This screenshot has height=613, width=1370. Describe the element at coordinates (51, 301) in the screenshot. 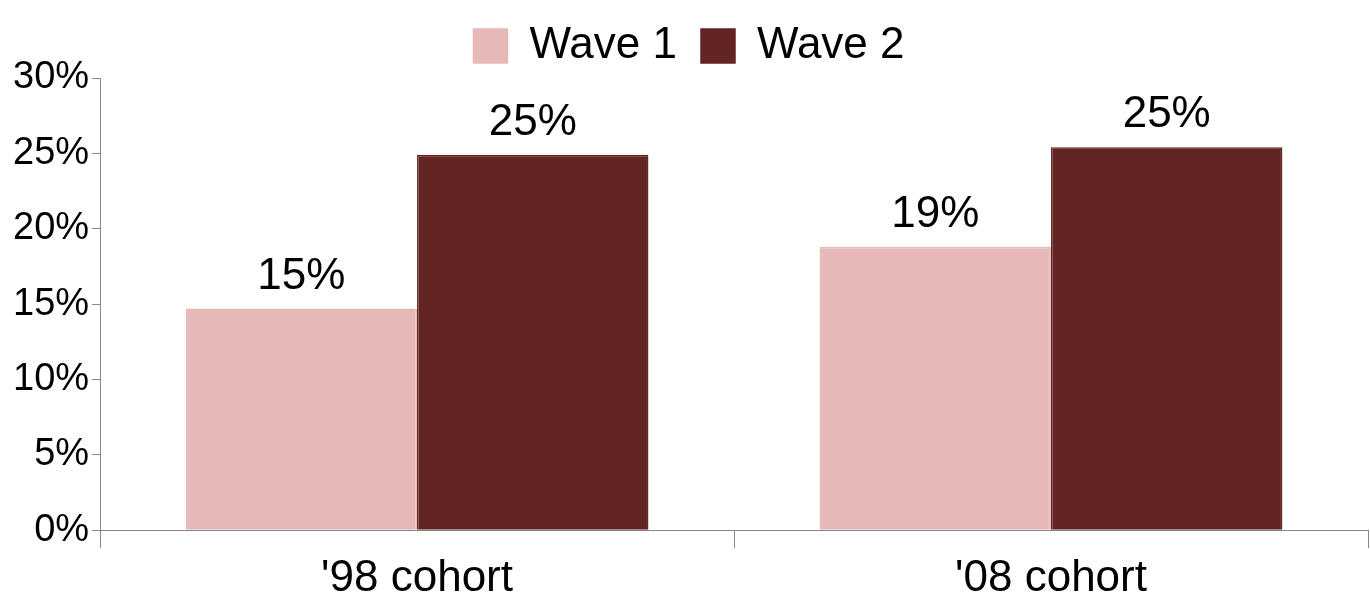

I see `y-tick-label: 15%` at that location.